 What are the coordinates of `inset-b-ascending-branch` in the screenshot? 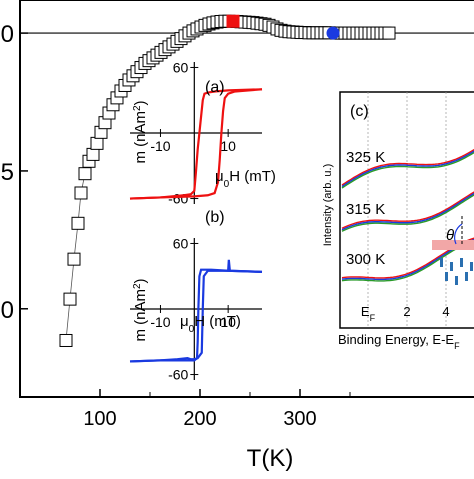 It's located at (196, 311).